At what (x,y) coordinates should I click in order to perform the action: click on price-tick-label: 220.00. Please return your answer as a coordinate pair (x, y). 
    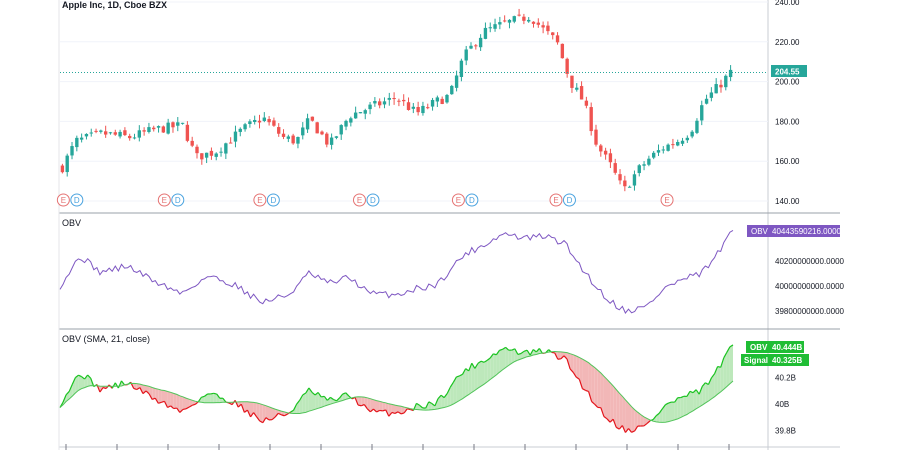
    Looking at the image, I should click on (787, 42).